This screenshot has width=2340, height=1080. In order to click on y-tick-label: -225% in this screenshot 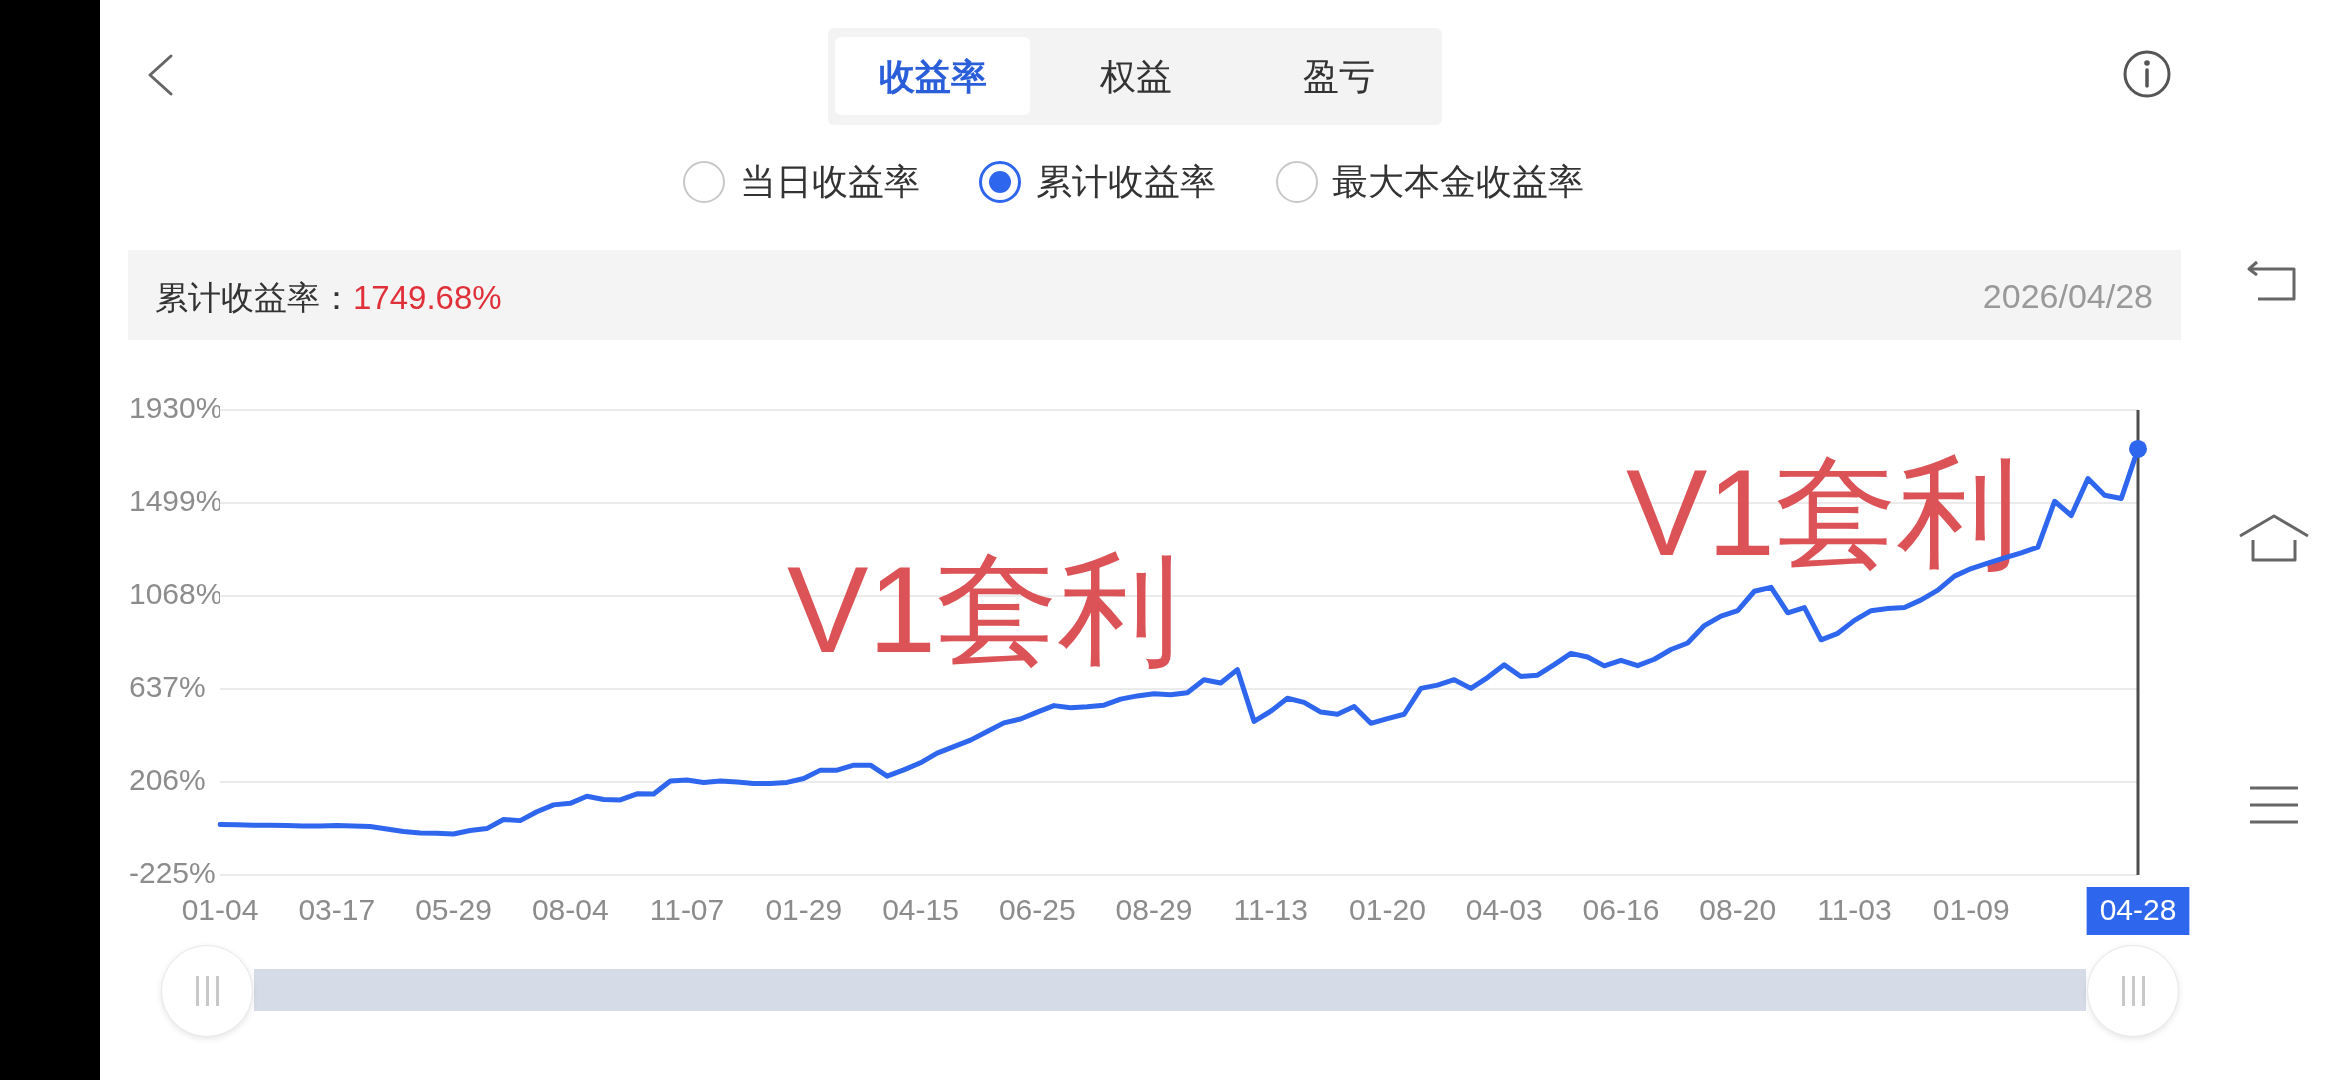, I will do `click(172, 873)`.